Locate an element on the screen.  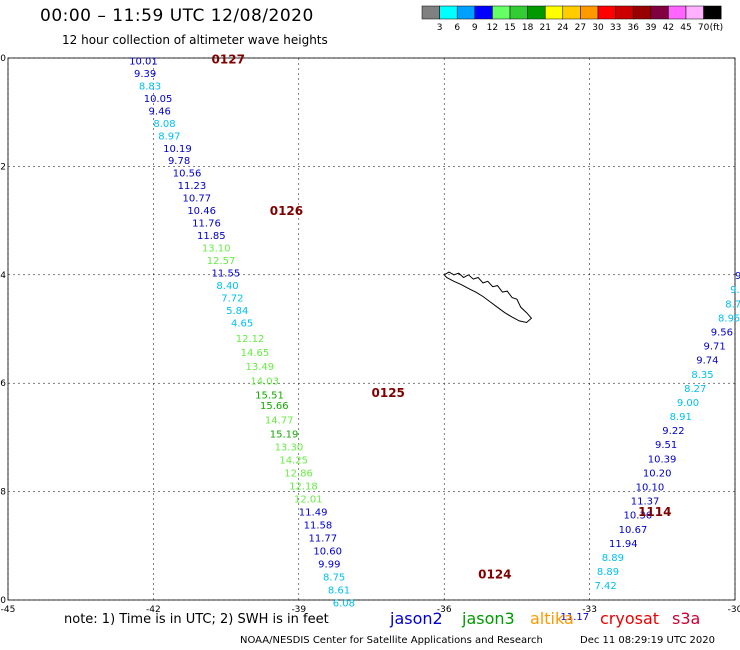
wave-height-value: 13.49 is located at coordinates (259, 367).